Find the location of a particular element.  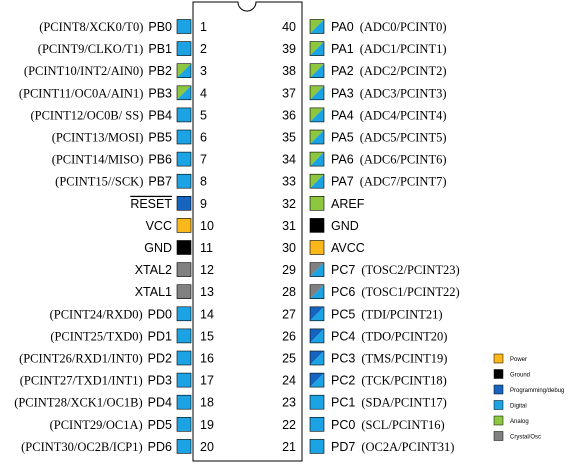

pin-8-swatch is located at coordinates (184, 181).